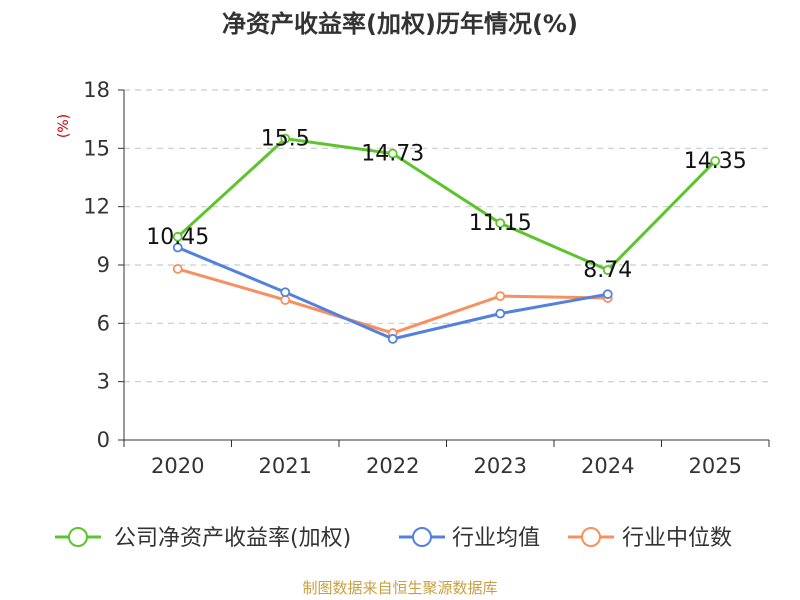 The width and height of the screenshot is (800, 600). What do you see at coordinates (500, 313) in the screenshot?
I see `data-point-1-2023` at bounding box center [500, 313].